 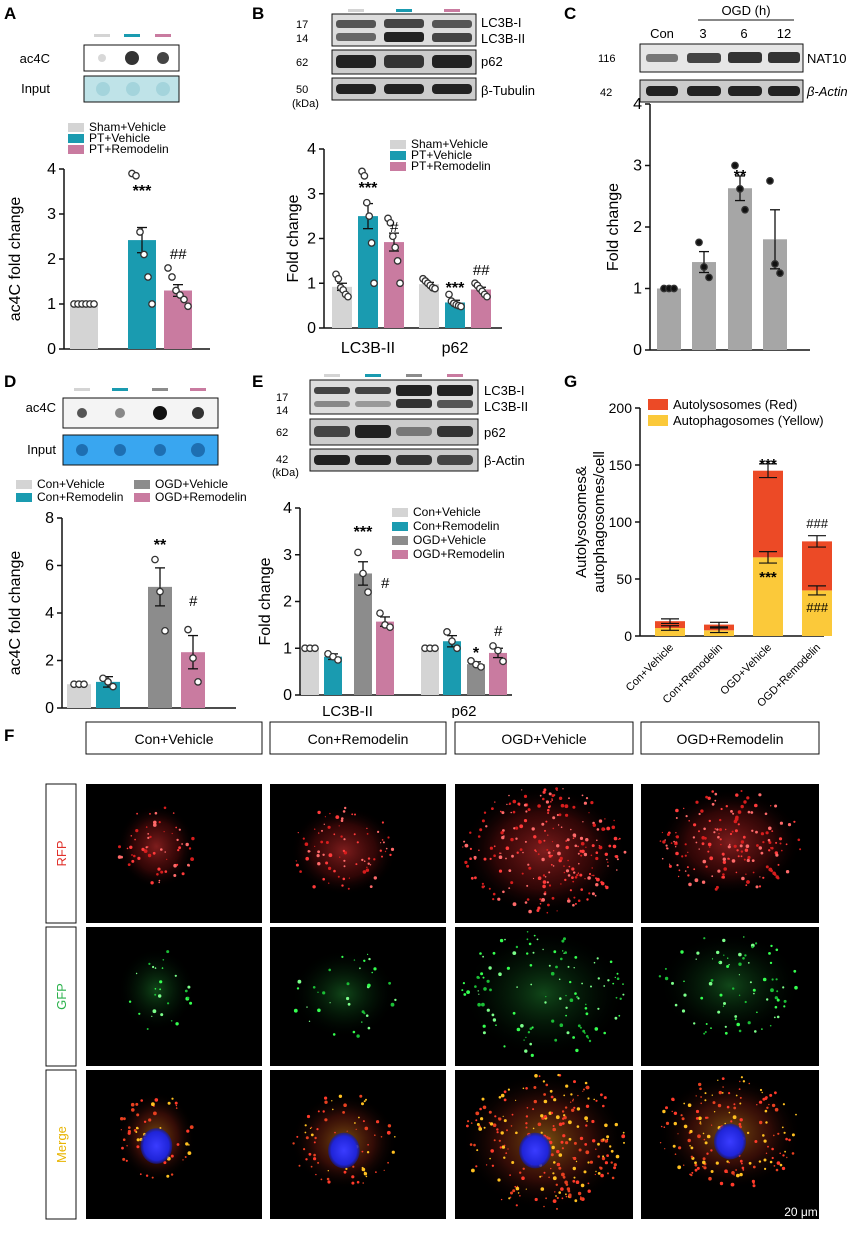 What do you see at coordinates (476, 653) in the screenshot?
I see `significance-label: *` at bounding box center [476, 653].